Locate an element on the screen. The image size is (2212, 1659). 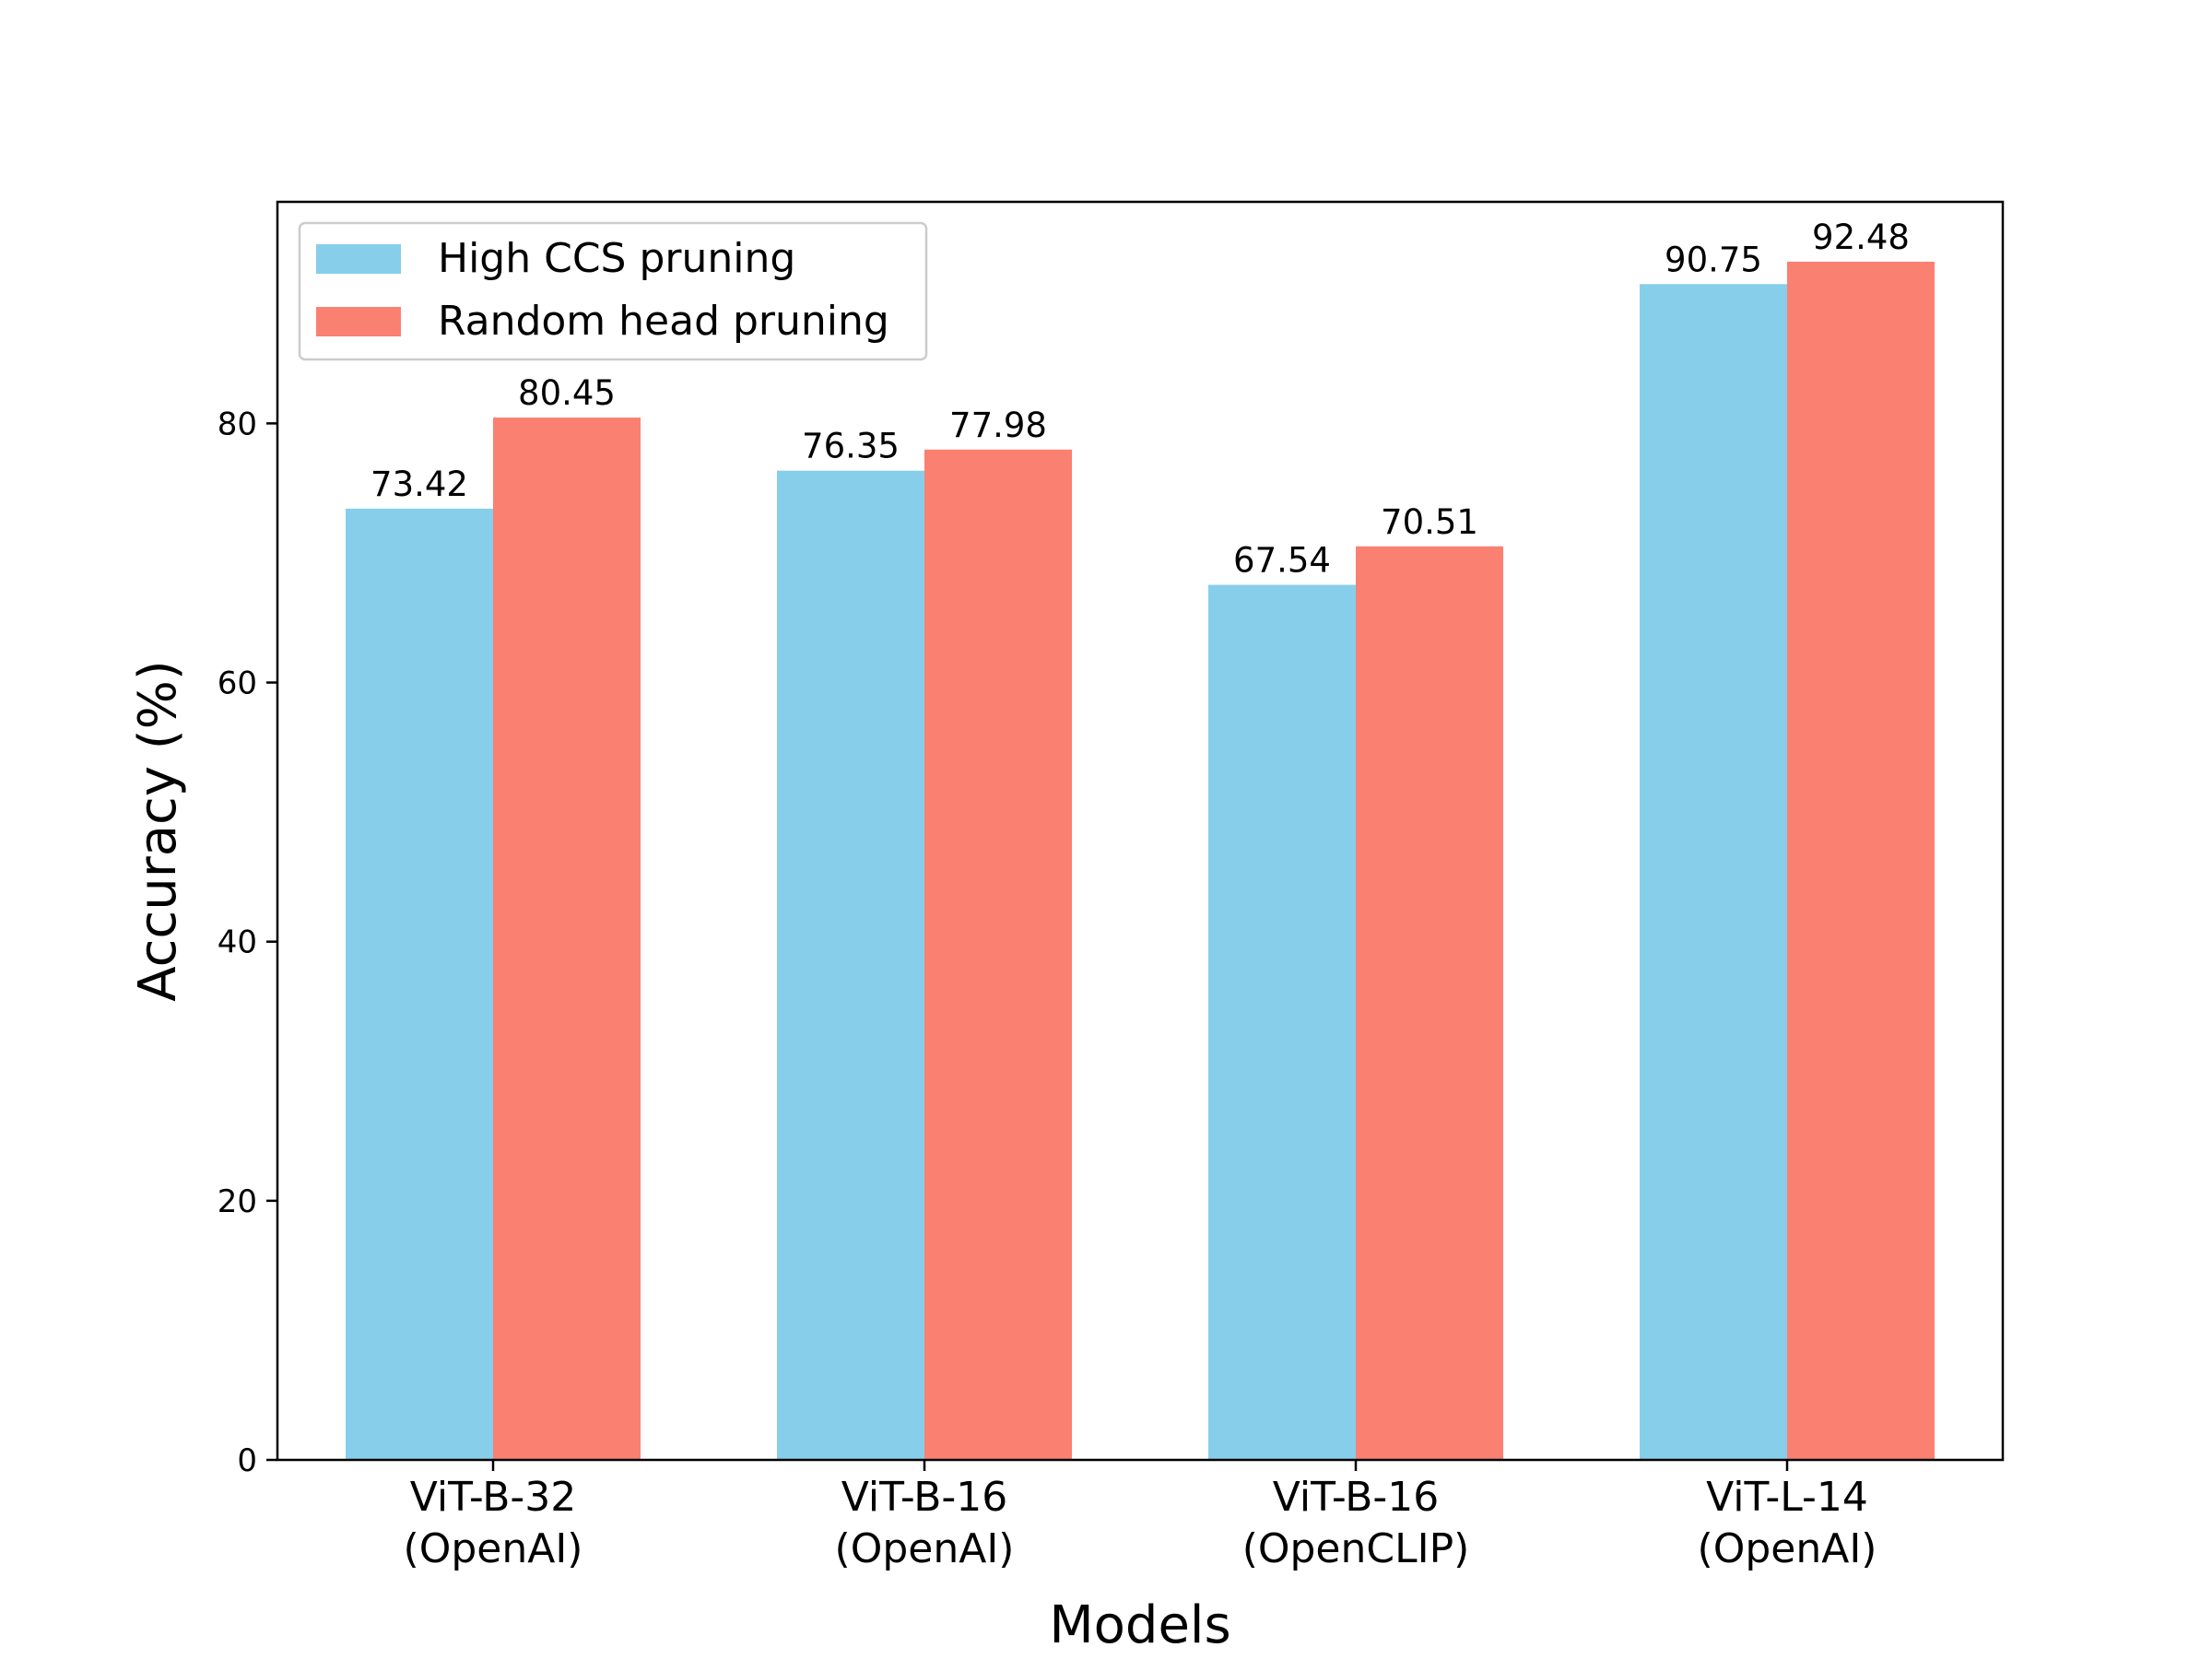
legend-entry: High CCS pruning is located at coordinates (616, 258).